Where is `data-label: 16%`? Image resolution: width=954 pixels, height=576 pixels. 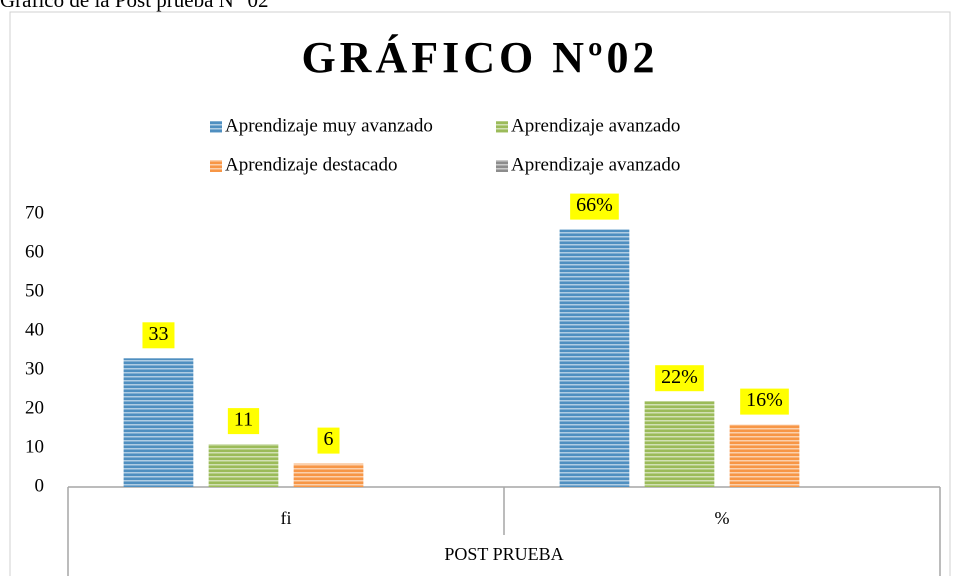 data-label: 16% is located at coordinates (764, 400).